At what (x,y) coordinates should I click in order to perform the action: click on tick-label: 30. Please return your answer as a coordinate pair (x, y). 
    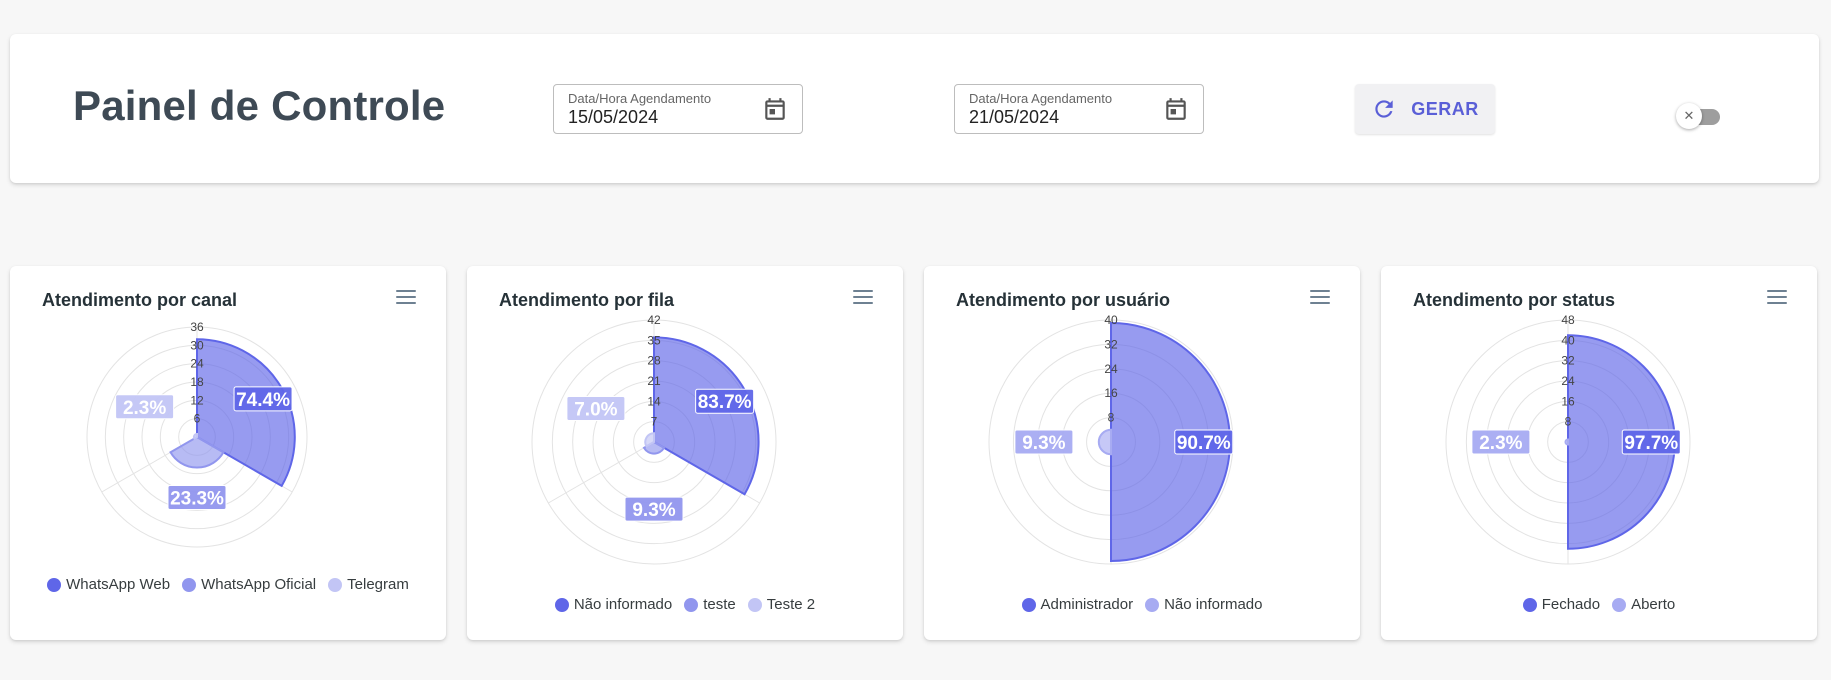
    Looking at the image, I should click on (197, 345).